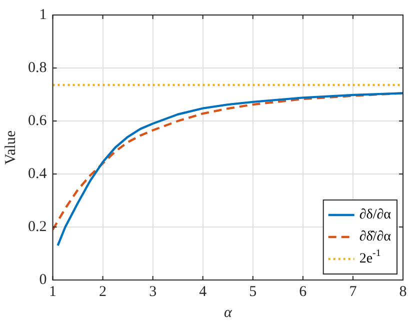 Image resolution: width=411 pixels, height=322 pixels. I want to click on y-tick-label: 0.2, so click(37, 226).